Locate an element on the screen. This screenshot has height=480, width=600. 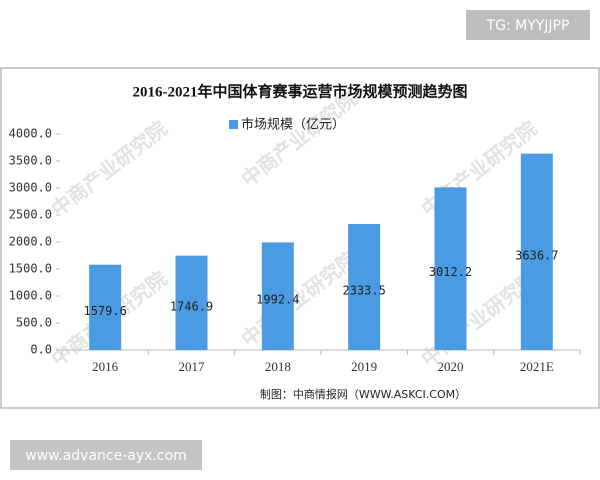
x-tick-label: 2016 is located at coordinates (105, 366).